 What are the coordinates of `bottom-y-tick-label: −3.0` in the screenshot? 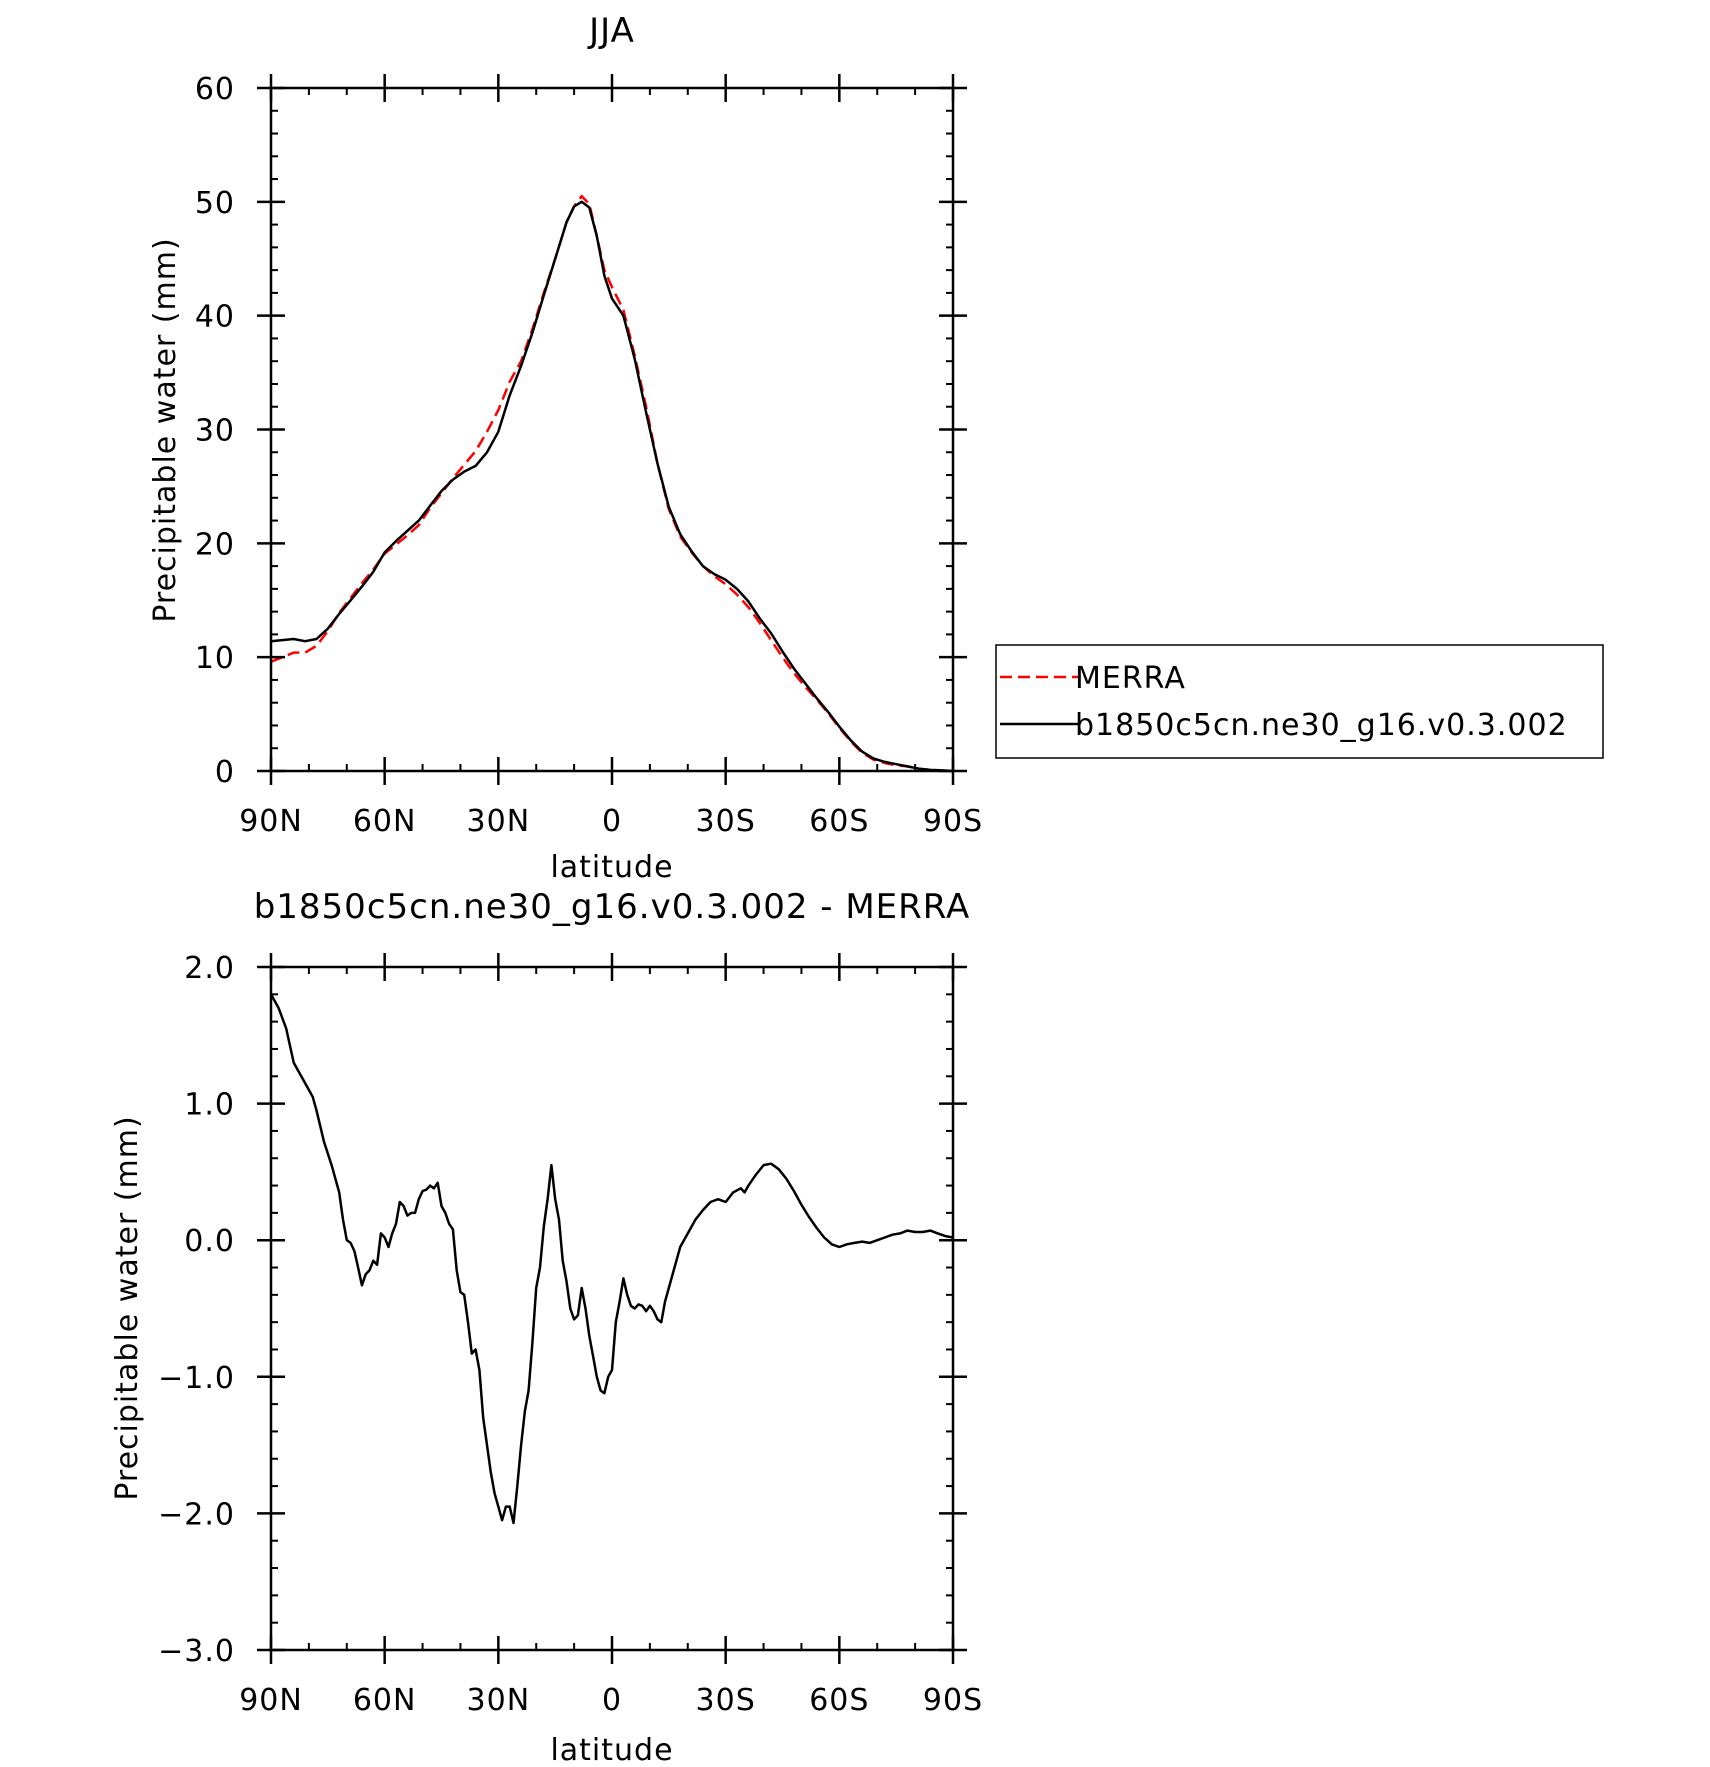 It's located at (196, 1651).